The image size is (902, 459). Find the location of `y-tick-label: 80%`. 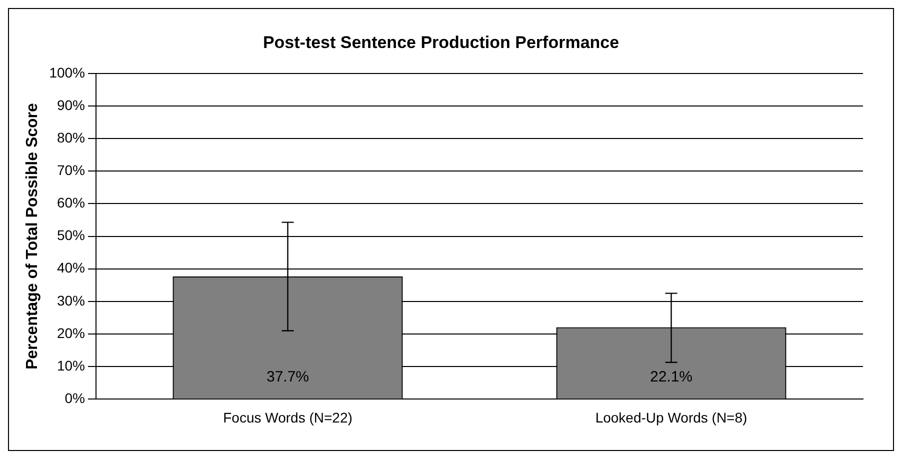

y-tick-label: 80% is located at coordinates (71, 137).